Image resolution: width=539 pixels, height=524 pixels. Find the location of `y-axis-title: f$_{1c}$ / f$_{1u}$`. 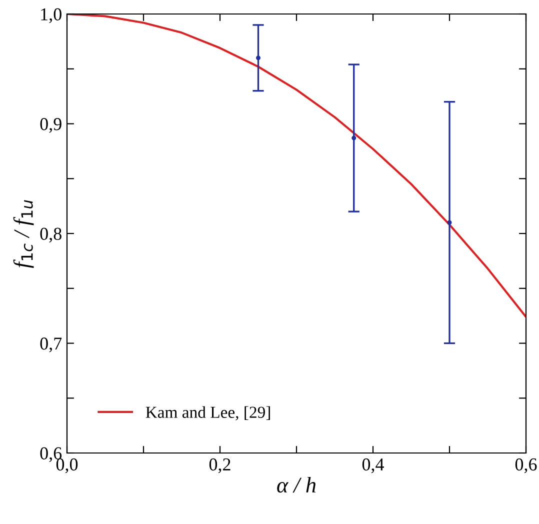

y-axis-title: f$_{1c}$ / f$_{1u}$ is located at coordinates (23, 234).